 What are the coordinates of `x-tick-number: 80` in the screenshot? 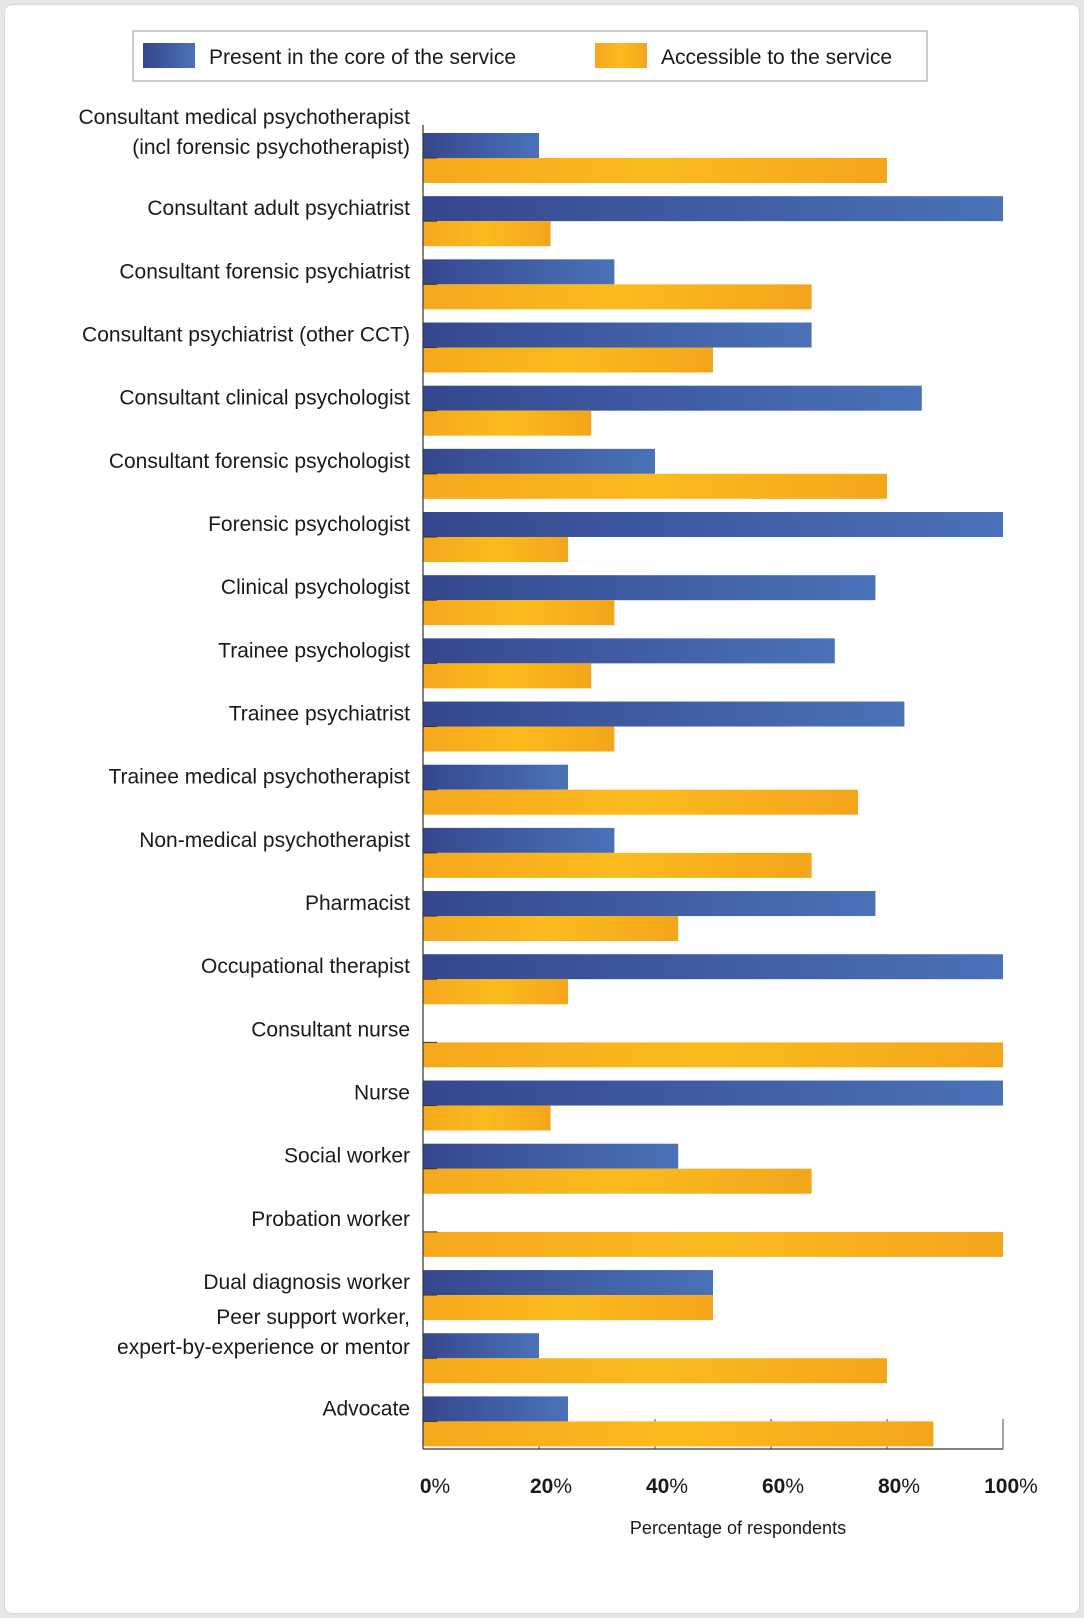 It's located at (889, 1486).